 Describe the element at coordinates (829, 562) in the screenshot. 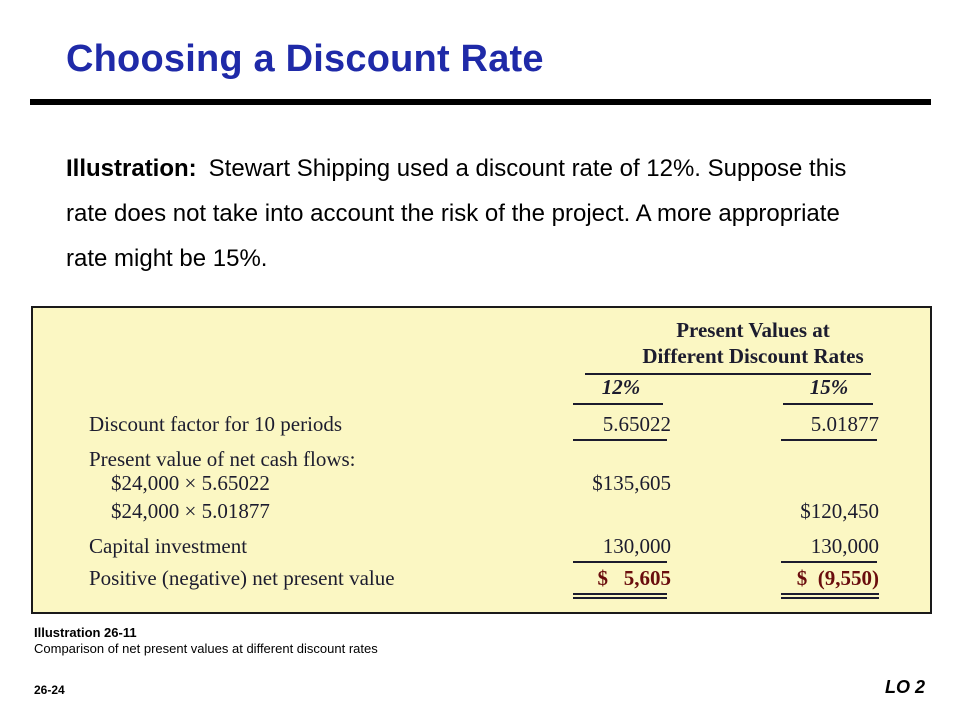

I see `capital-15pct-underline` at that location.